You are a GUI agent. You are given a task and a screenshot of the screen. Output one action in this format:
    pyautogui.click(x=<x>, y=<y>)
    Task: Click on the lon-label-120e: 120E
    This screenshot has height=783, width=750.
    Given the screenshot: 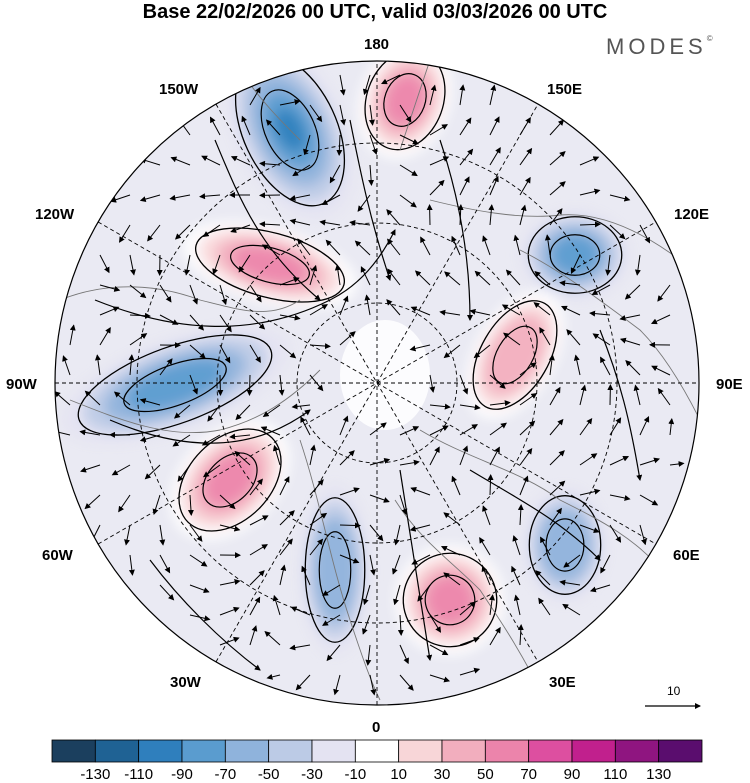 What is the action you would take?
    pyautogui.click(x=692, y=214)
    